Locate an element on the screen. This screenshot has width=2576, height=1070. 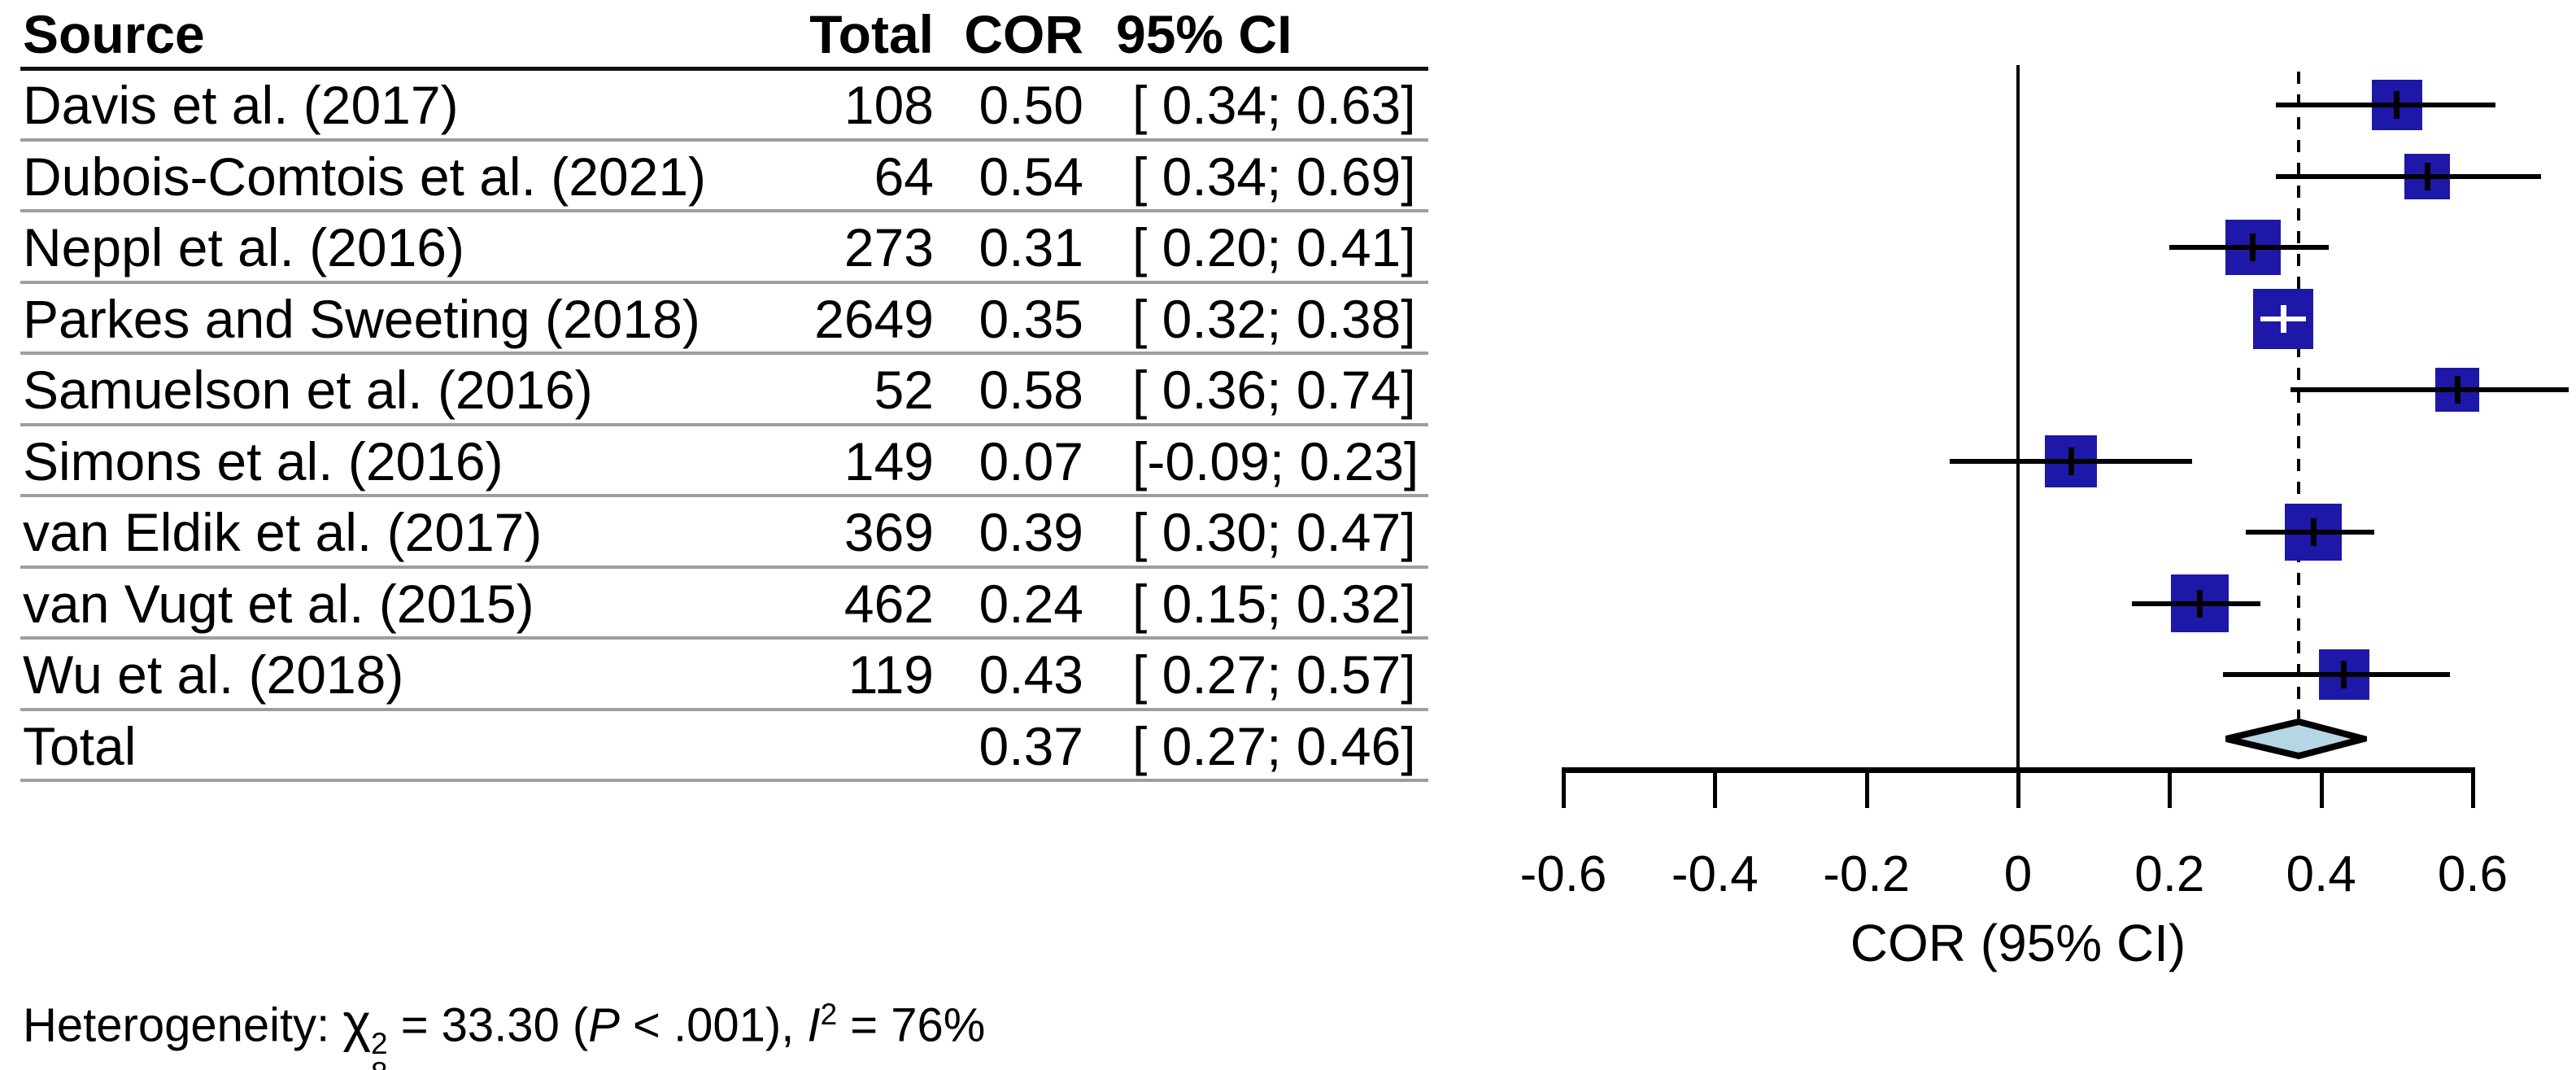
axis-tick-label: 0.6 is located at coordinates (2472, 874).